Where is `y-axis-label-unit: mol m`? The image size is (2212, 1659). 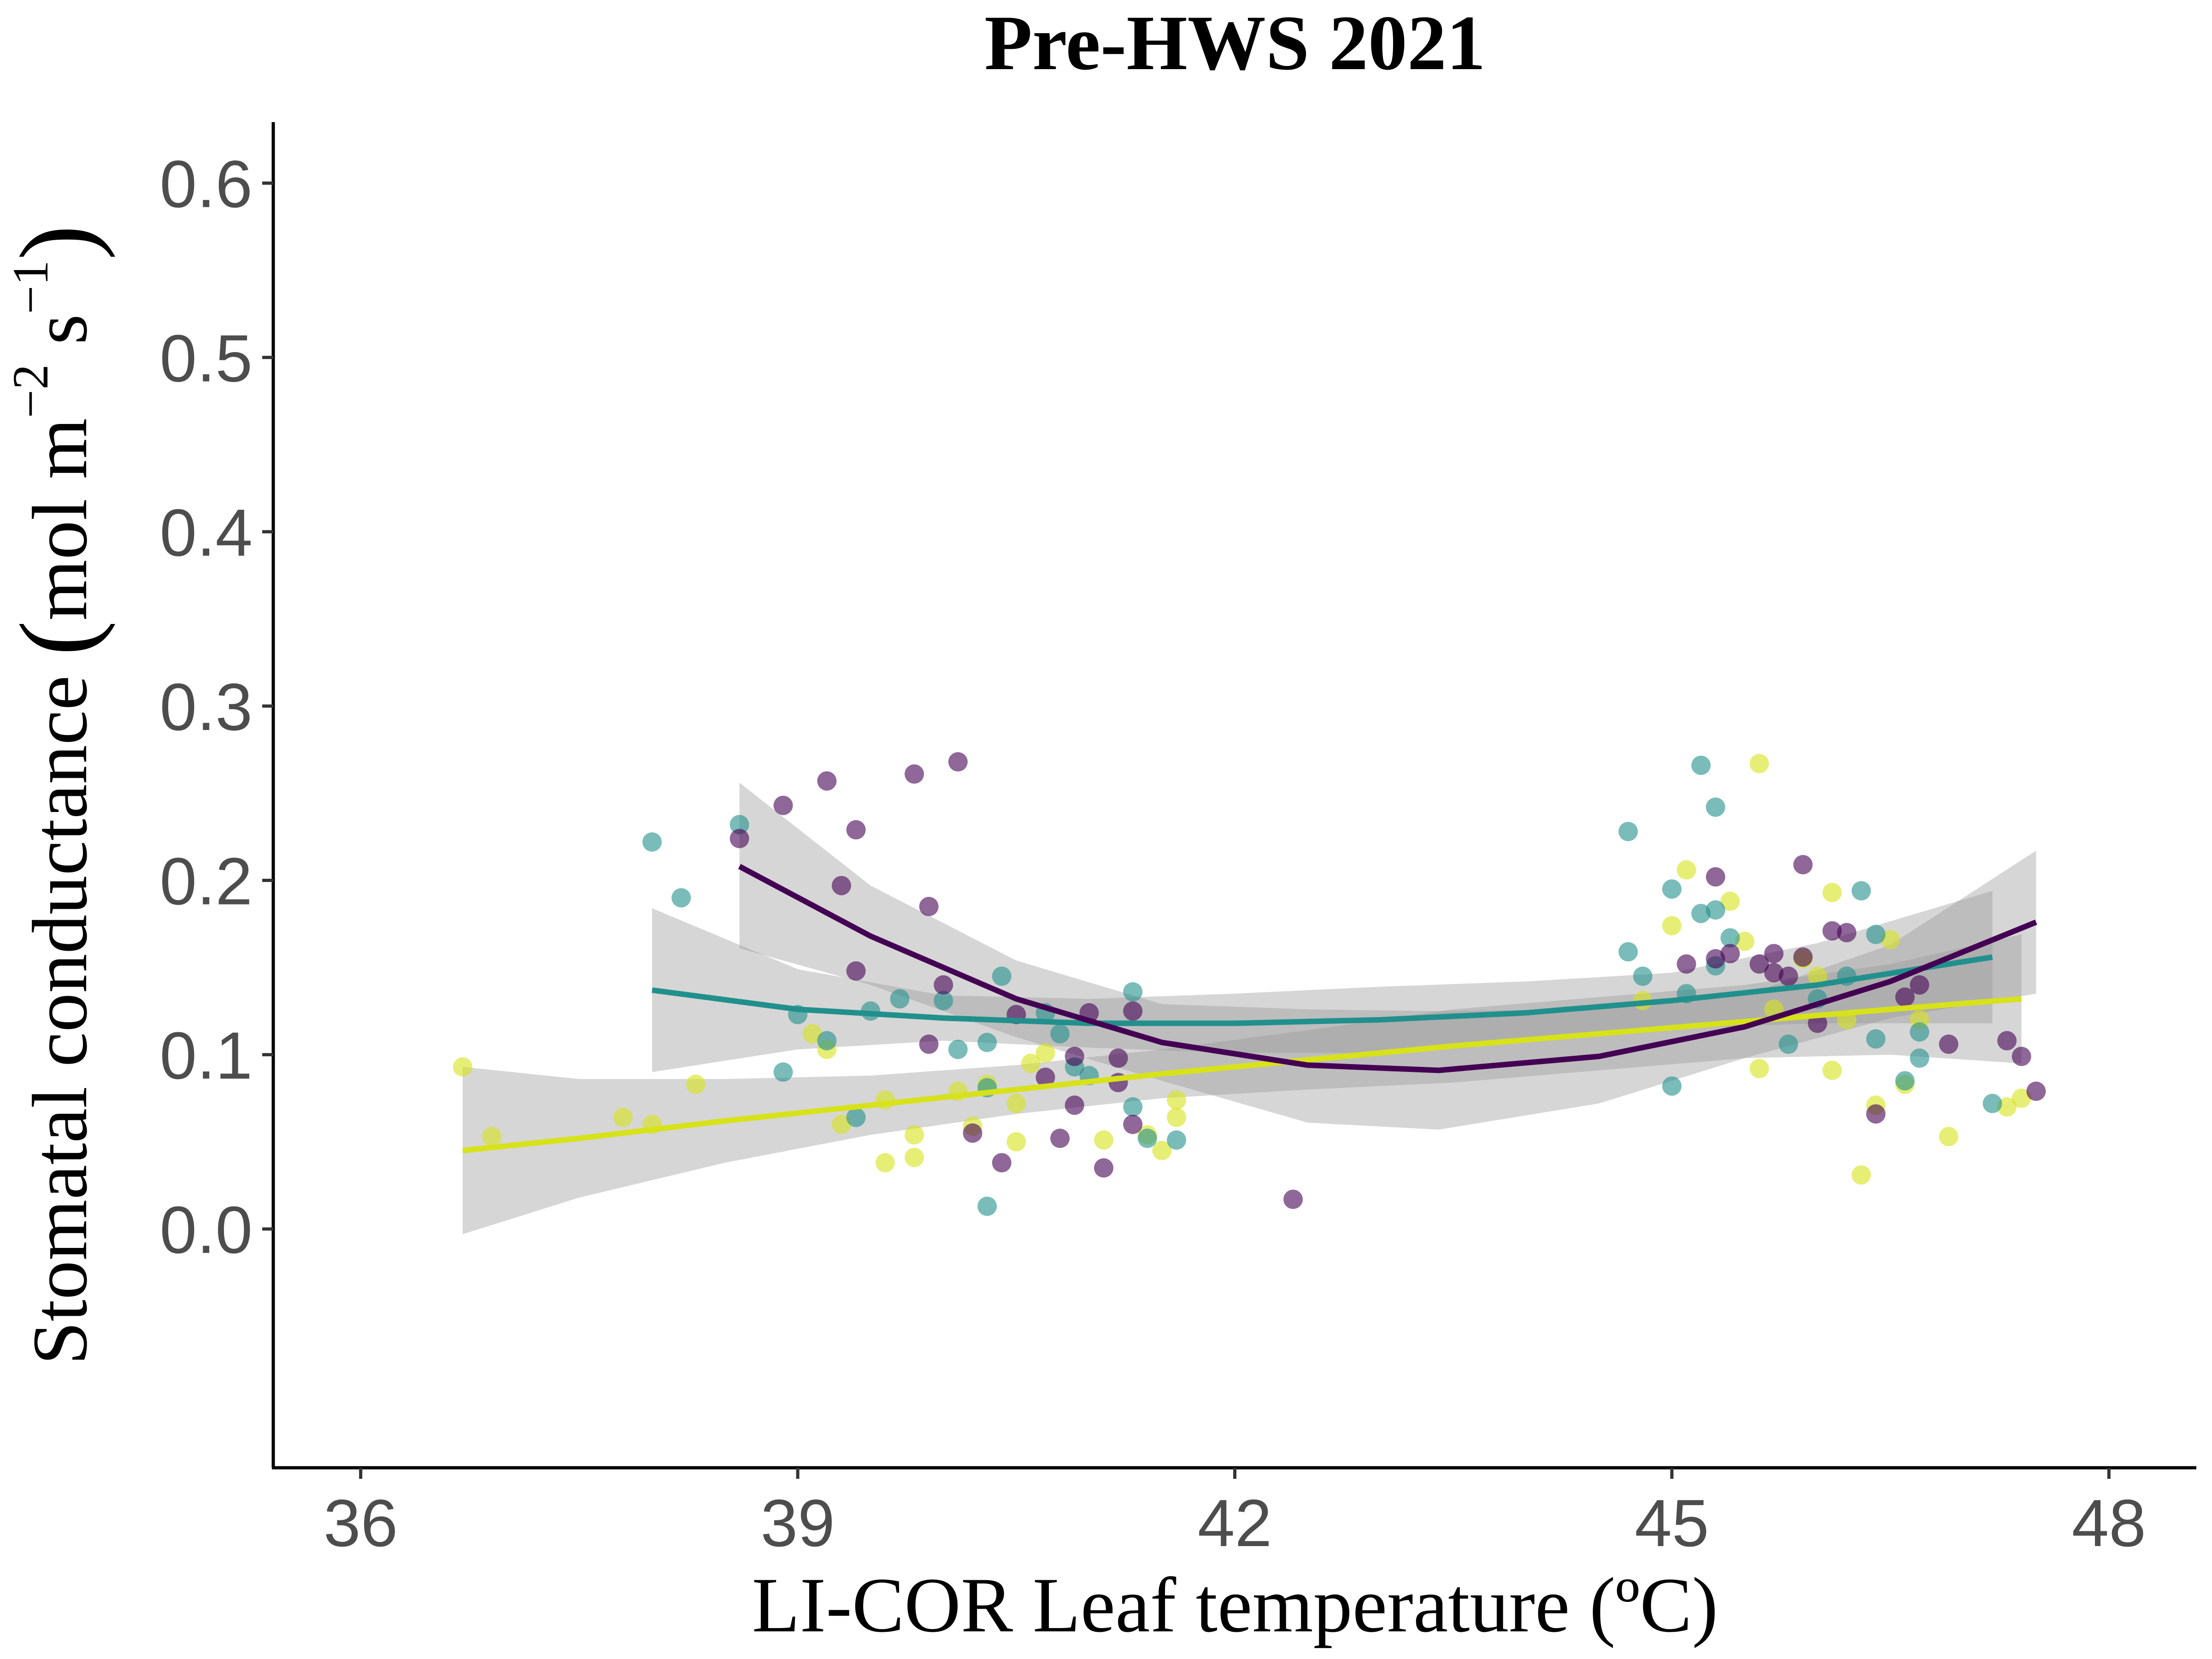
y-axis-label-unit: mol m is located at coordinates (60, 519).